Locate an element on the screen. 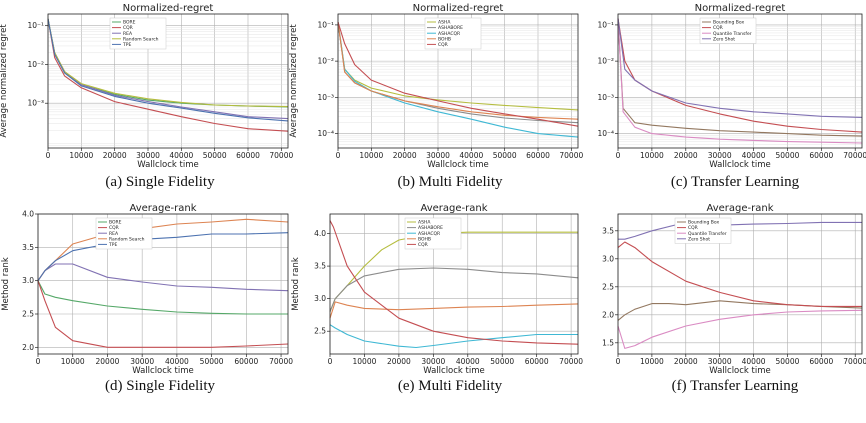 Image resolution: width=866 pixels, height=423 pixels. y-tick-label: 1.5 is located at coordinates (608, 342).